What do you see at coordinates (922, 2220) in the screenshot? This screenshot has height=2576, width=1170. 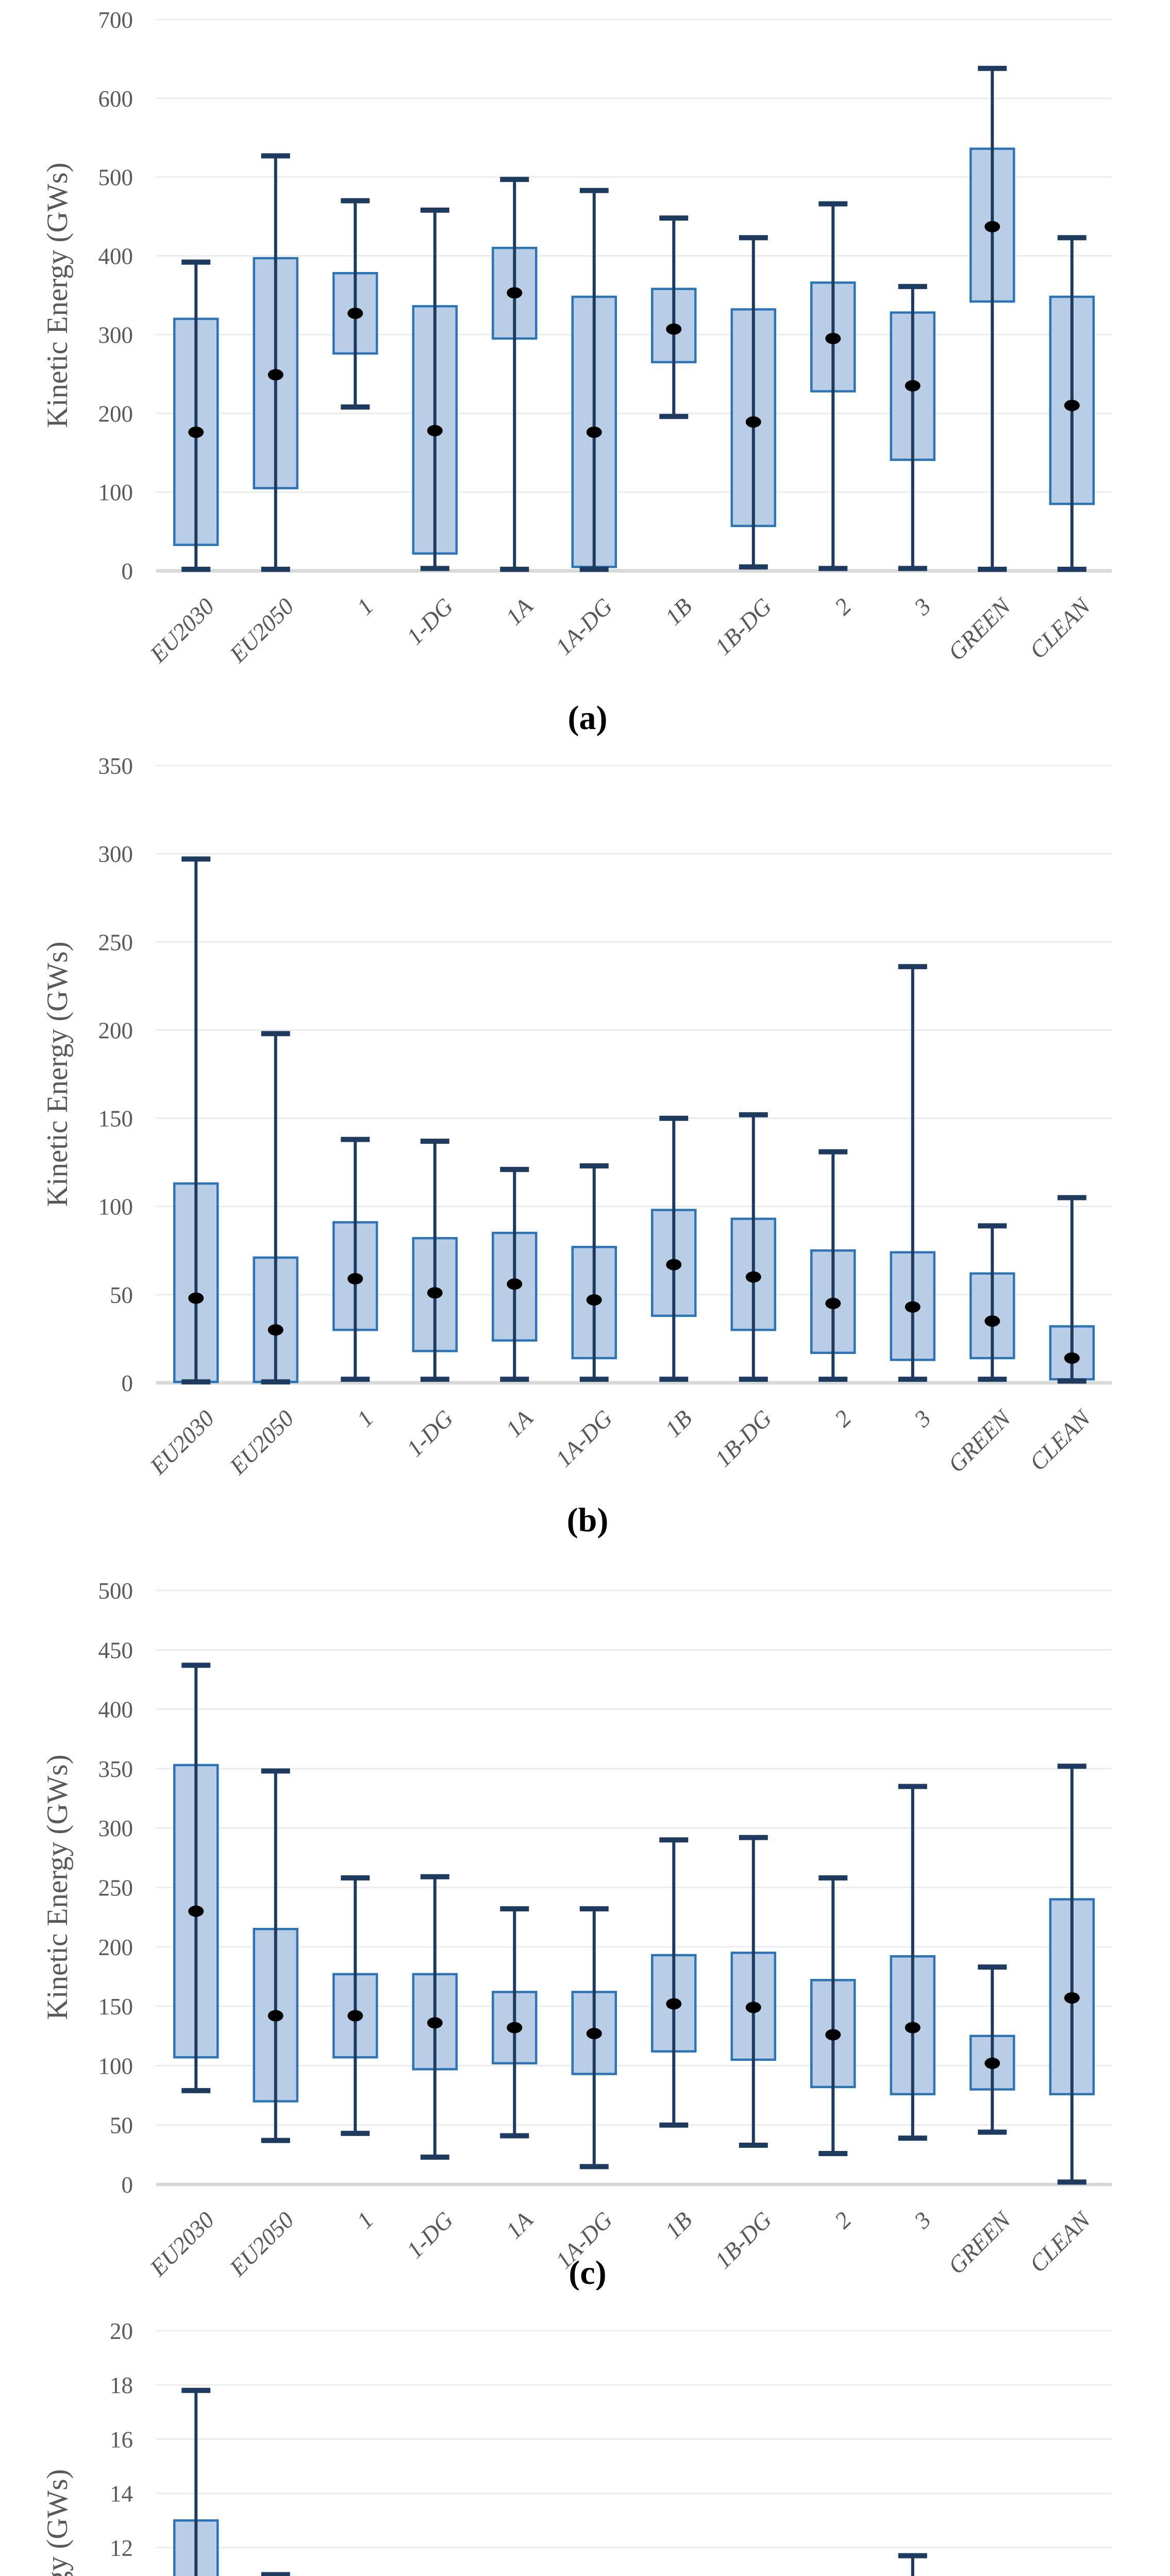 I see `category-label-3: 3` at bounding box center [922, 2220].